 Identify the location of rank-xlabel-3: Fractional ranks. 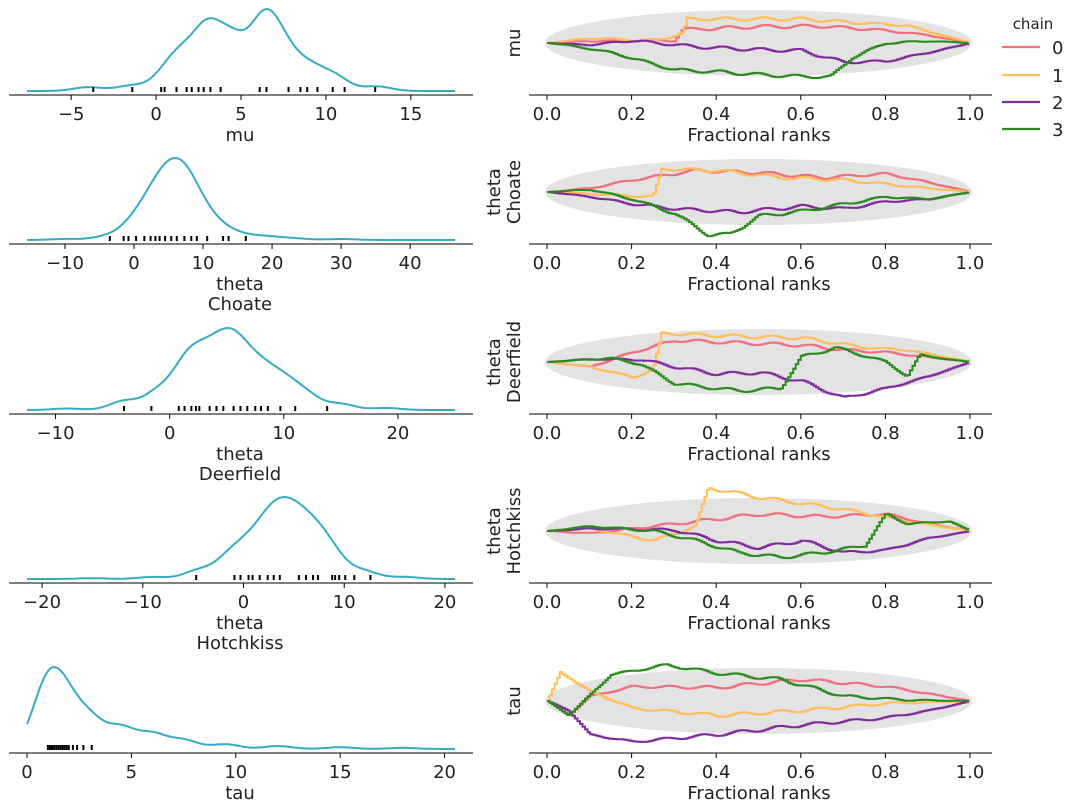
(758, 623).